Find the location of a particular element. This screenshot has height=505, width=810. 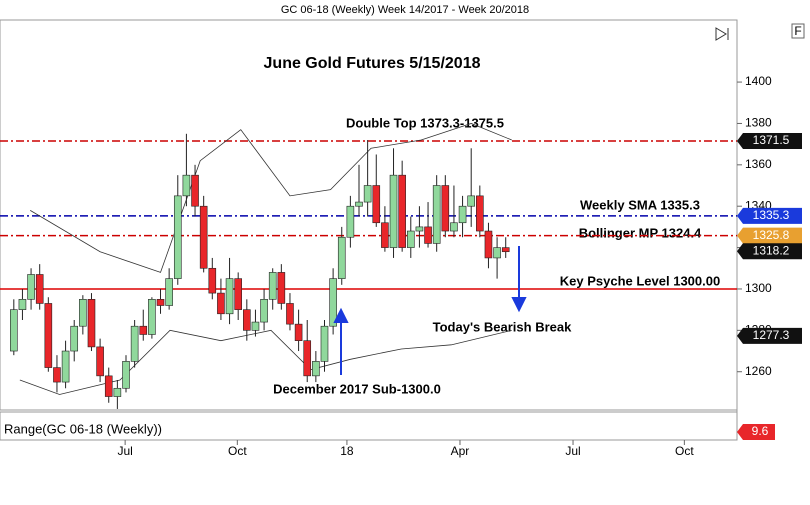

price-tag-label: 1325.8 is located at coordinates (771, 235).